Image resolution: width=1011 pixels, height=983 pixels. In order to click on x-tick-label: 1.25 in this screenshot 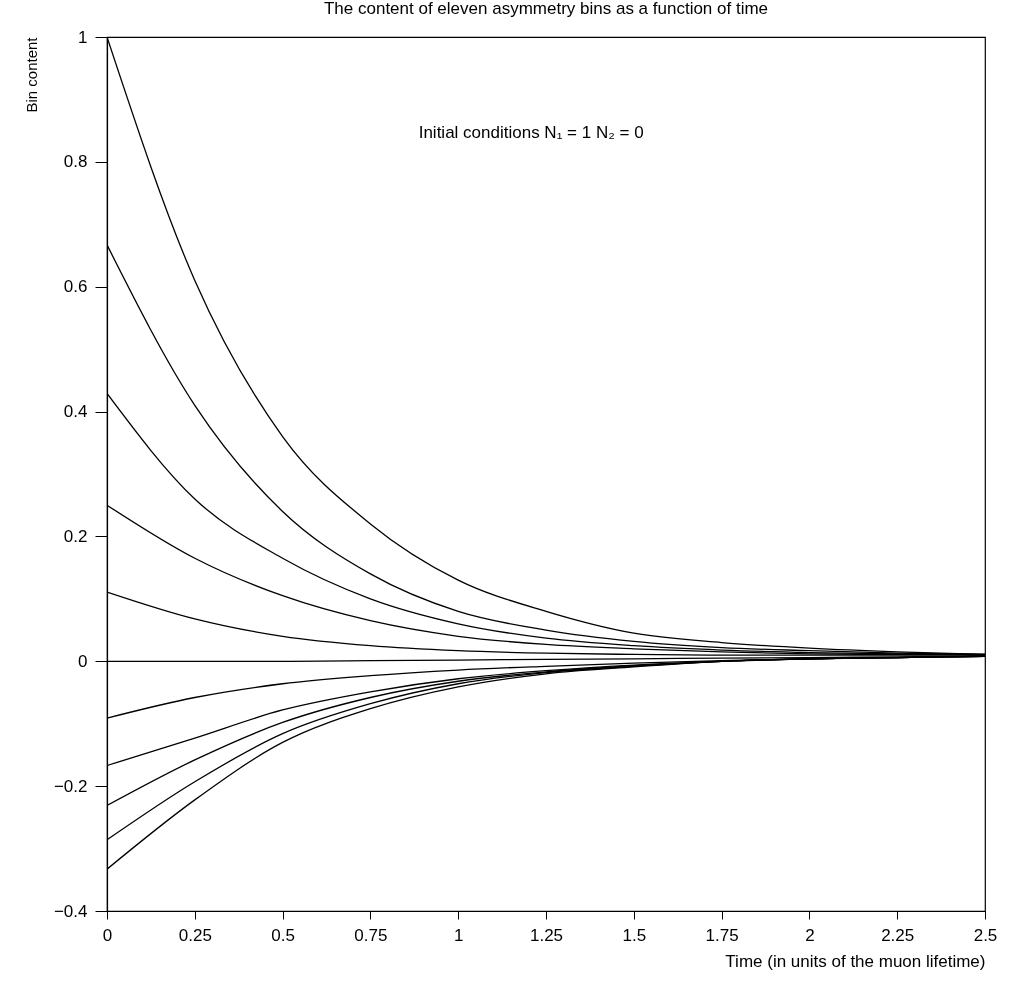, I will do `click(546, 935)`.